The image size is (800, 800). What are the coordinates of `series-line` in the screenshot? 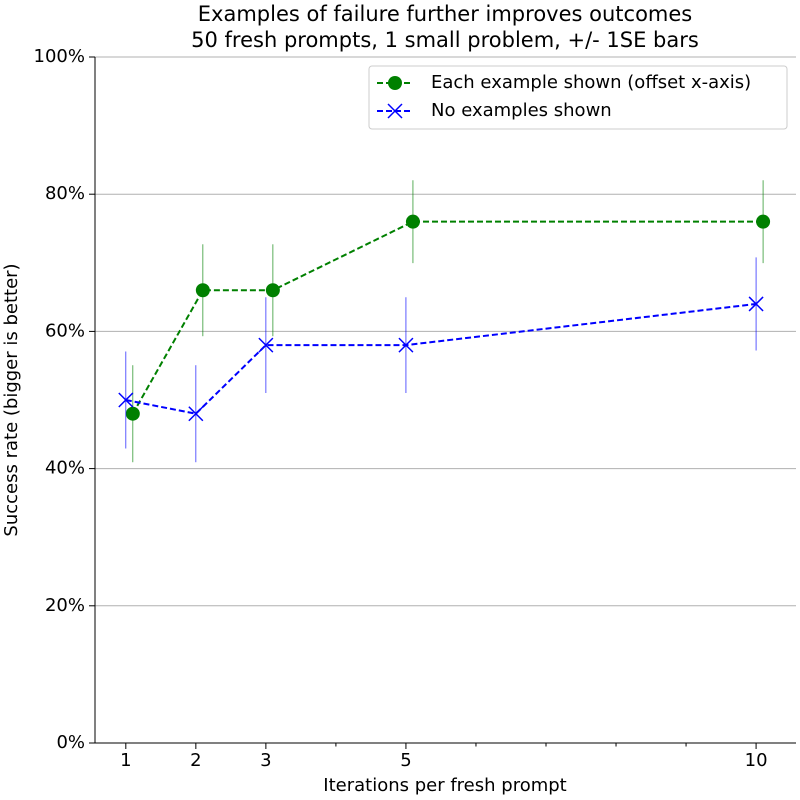 It's located at (441, 358).